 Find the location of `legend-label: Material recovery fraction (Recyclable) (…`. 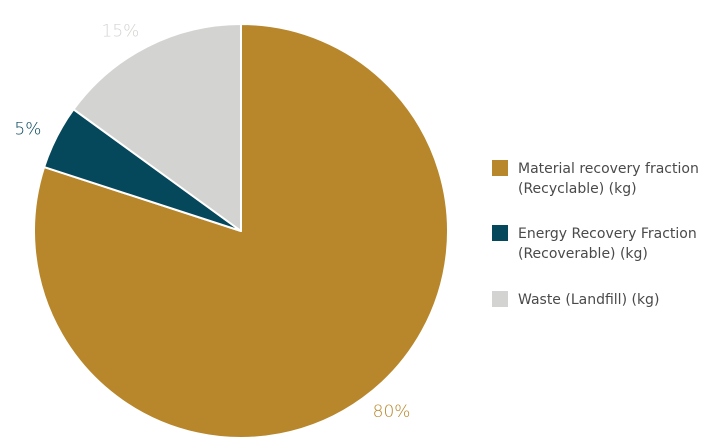

legend-label: Material recovery fraction (Recyclable) (… is located at coordinates (608, 179).